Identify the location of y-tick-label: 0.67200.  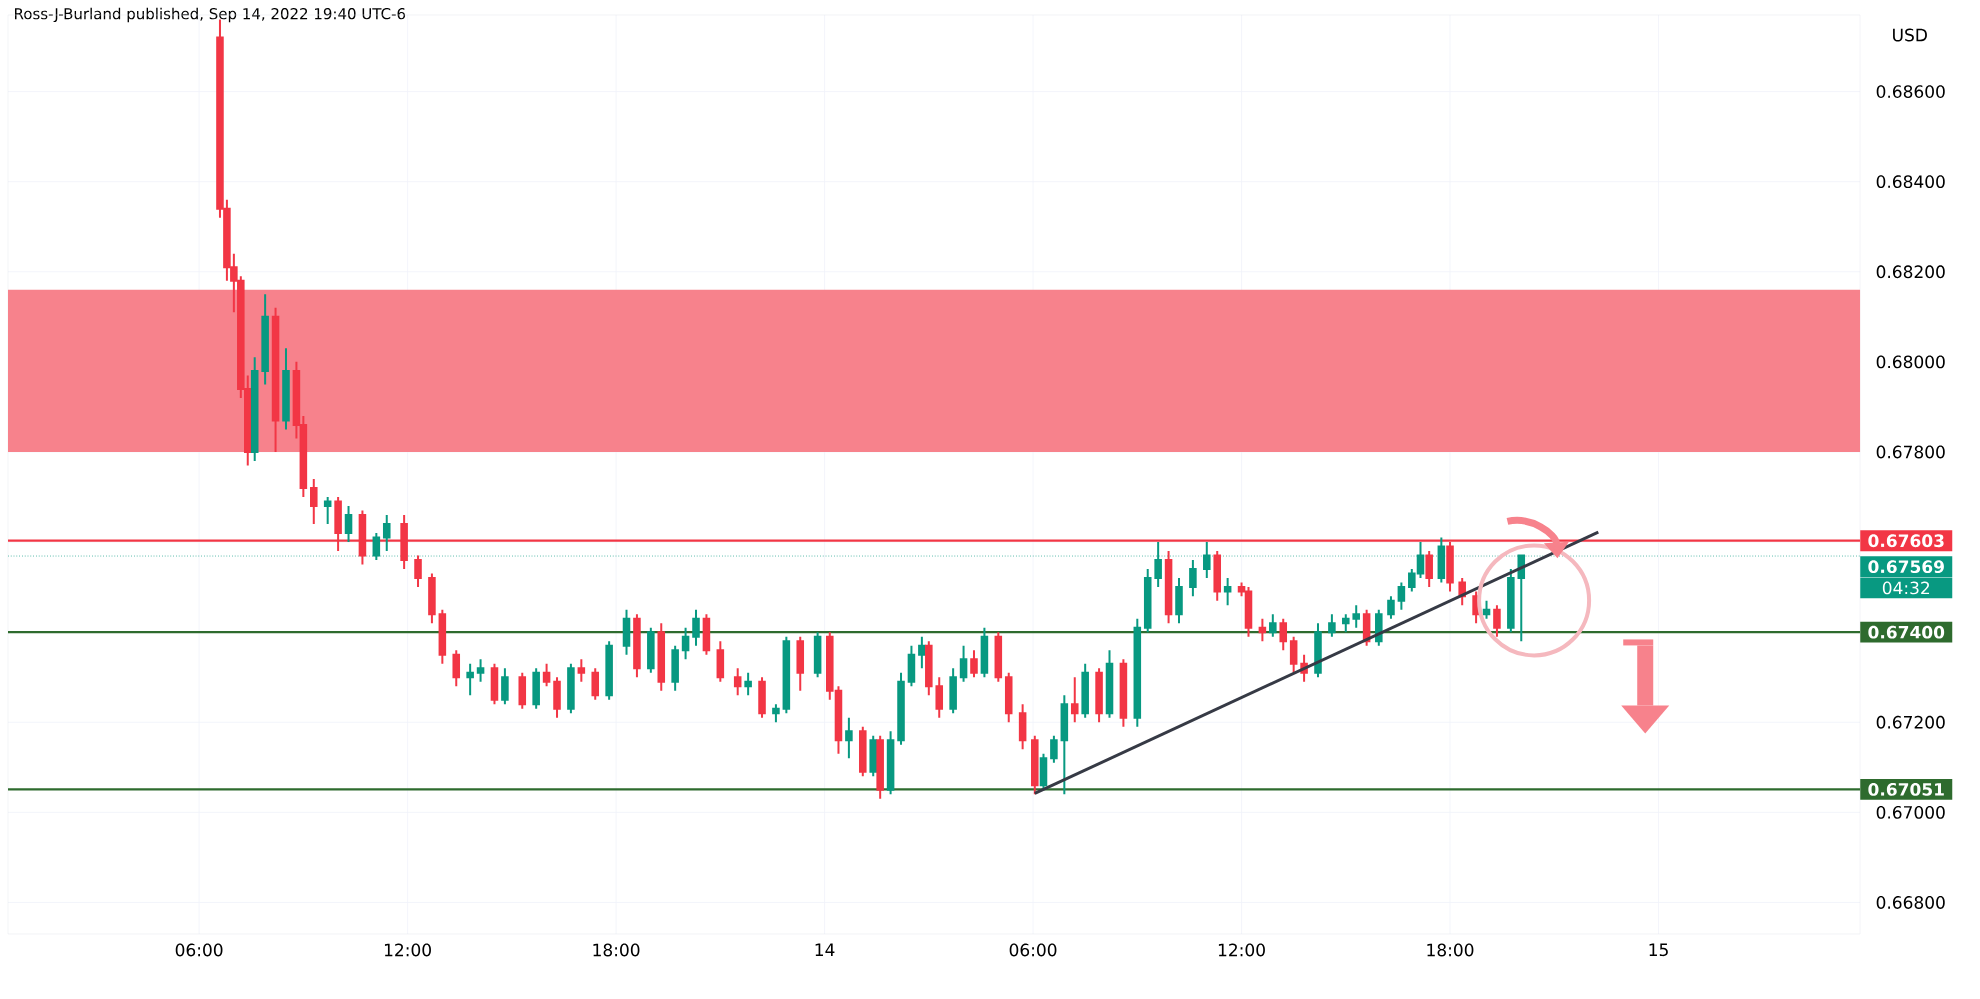
(1910, 722).